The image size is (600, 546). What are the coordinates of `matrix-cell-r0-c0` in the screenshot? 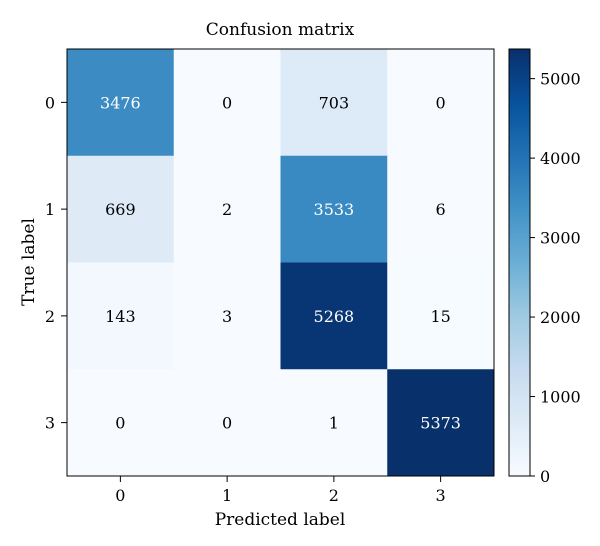 It's located at (121, 103).